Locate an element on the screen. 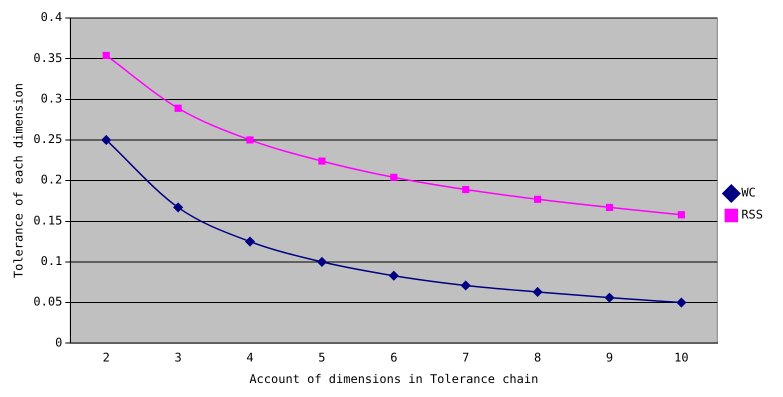  x-tick-label: 8 is located at coordinates (538, 357).